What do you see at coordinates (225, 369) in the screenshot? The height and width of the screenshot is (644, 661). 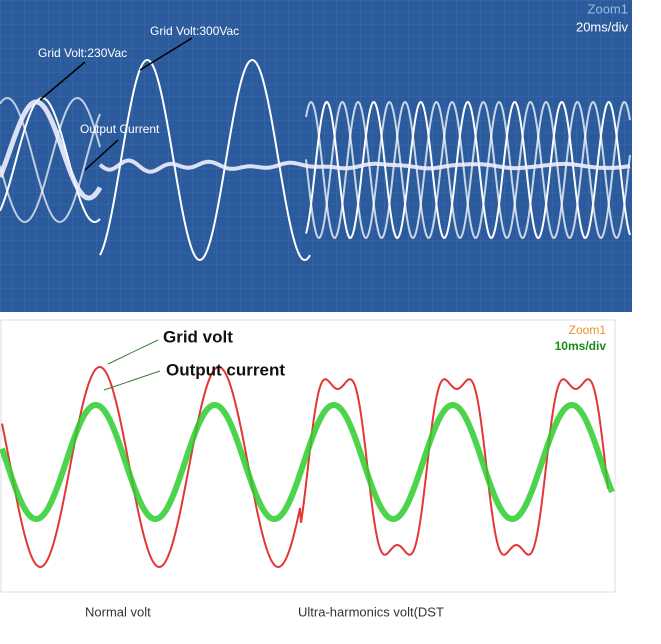 I see `annotation: Output current` at bounding box center [225, 369].